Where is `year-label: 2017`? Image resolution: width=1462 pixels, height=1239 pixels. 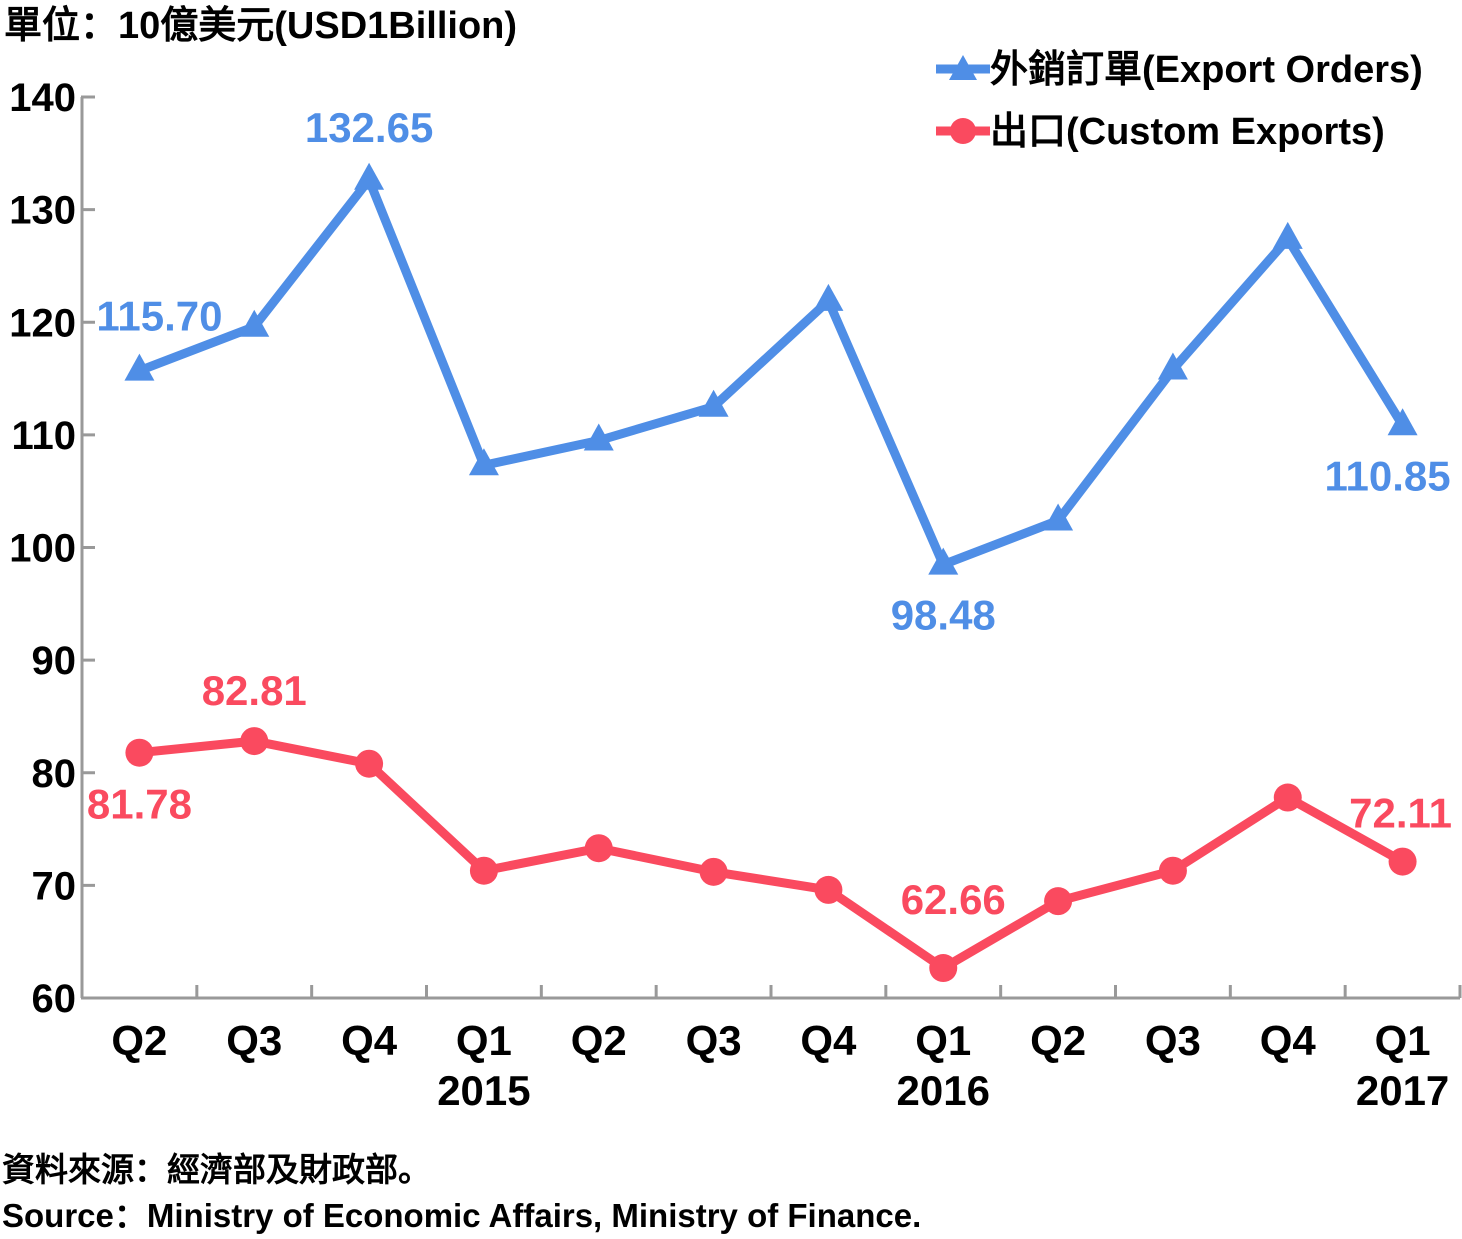
year-label: 2017 is located at coordinates (1402, 1090).